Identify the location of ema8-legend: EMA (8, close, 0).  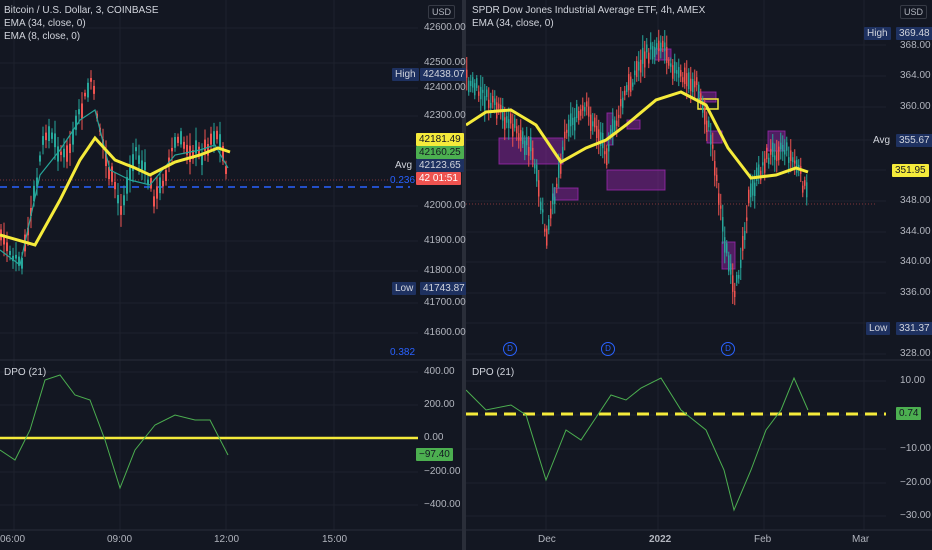
(42, 36).